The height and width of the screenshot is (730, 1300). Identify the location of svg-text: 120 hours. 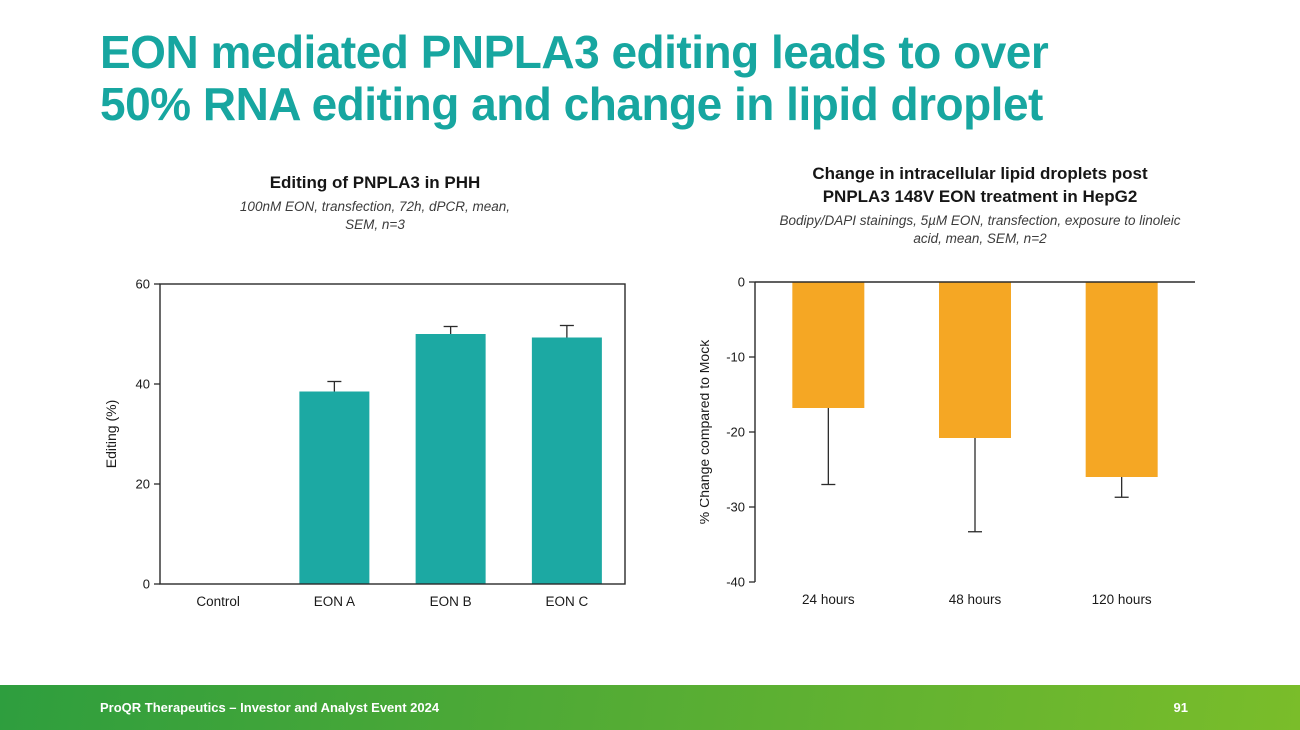
(1122, 599).